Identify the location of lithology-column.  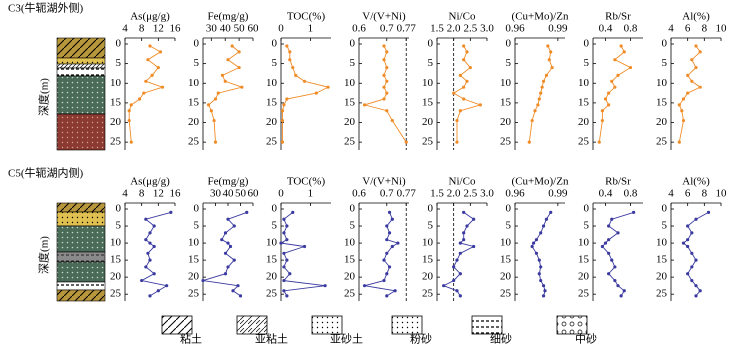
(81, 94).